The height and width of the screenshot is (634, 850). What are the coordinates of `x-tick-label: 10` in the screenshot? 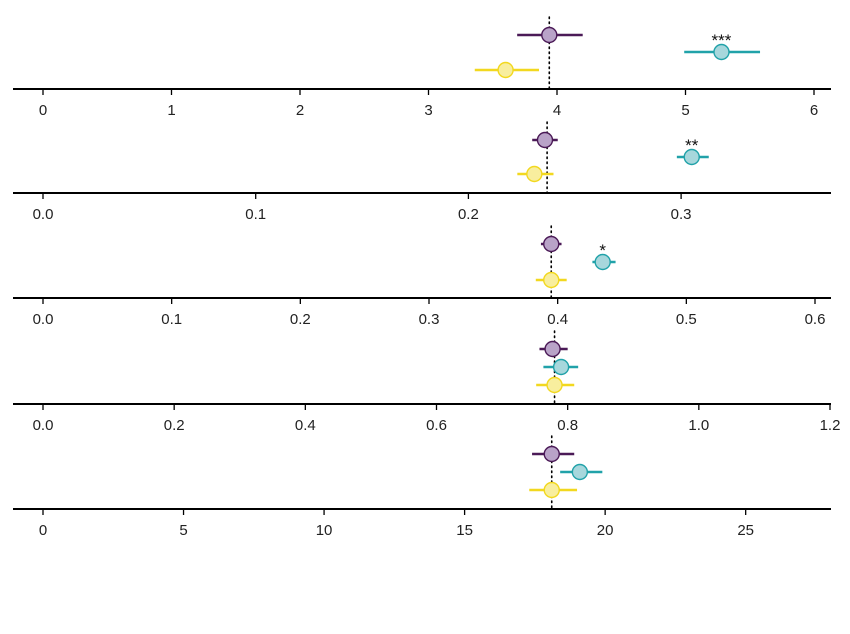 It's located at (324, 530).